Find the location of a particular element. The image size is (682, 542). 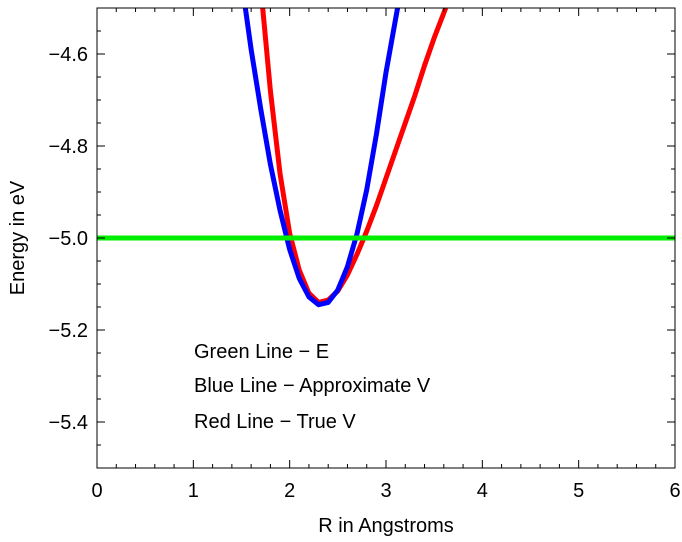

annotation-green-line: Green Line − E is located at coordinates (261, 352).